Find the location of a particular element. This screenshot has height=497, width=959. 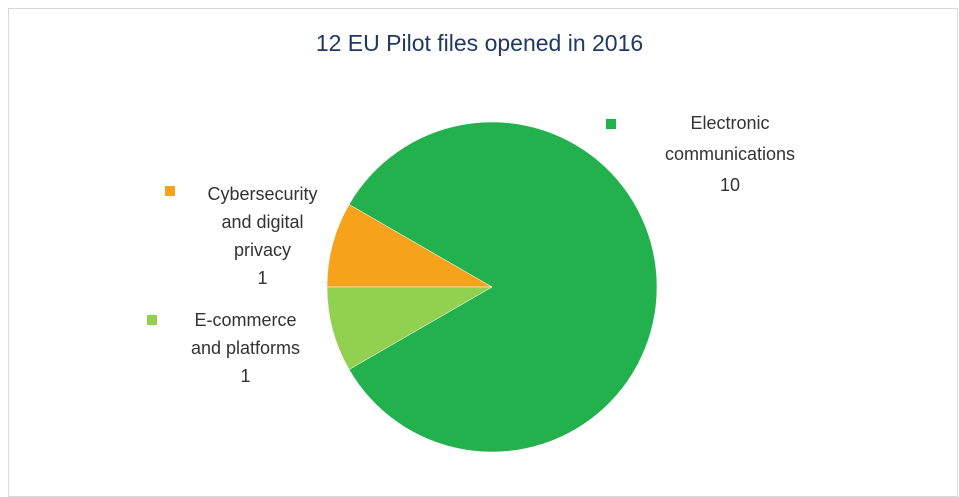

category-label: Cybersecurity and digital privacy is located at coordinates (262, 222).